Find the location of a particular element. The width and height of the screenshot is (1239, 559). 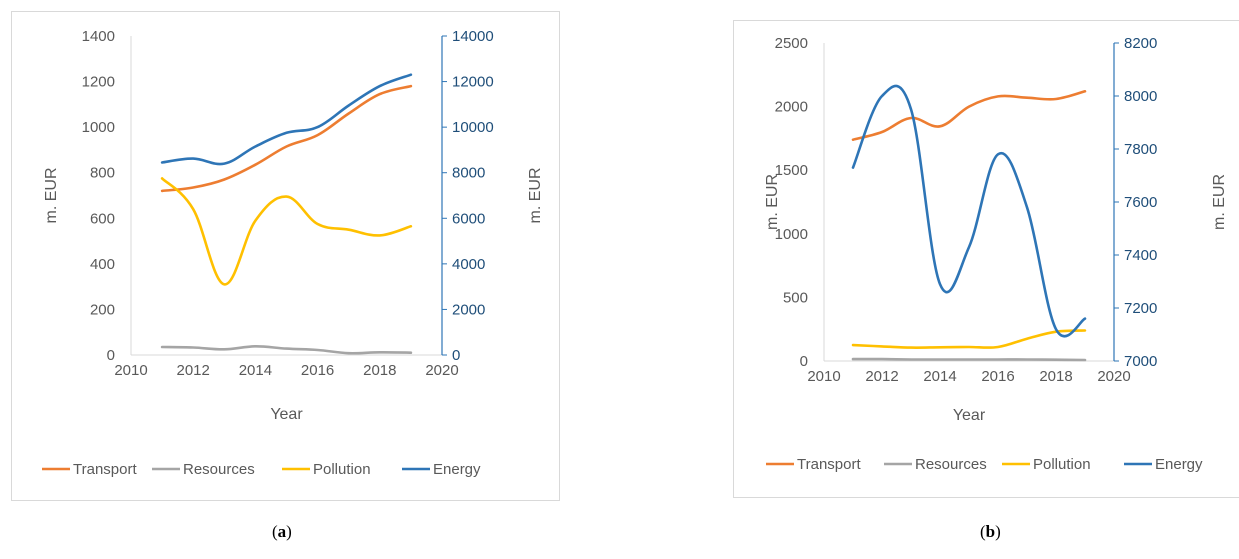

y2-tick-label: 8200 is located at coordinates (1140, 43).